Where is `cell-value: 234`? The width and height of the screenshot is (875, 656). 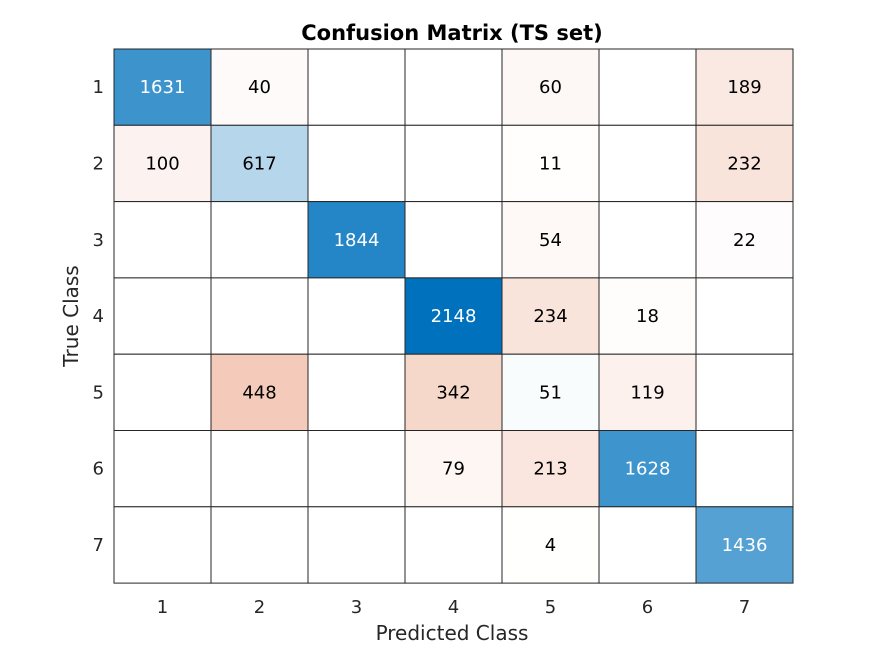 cell-value: 234 is located at coordinates (550, 316).